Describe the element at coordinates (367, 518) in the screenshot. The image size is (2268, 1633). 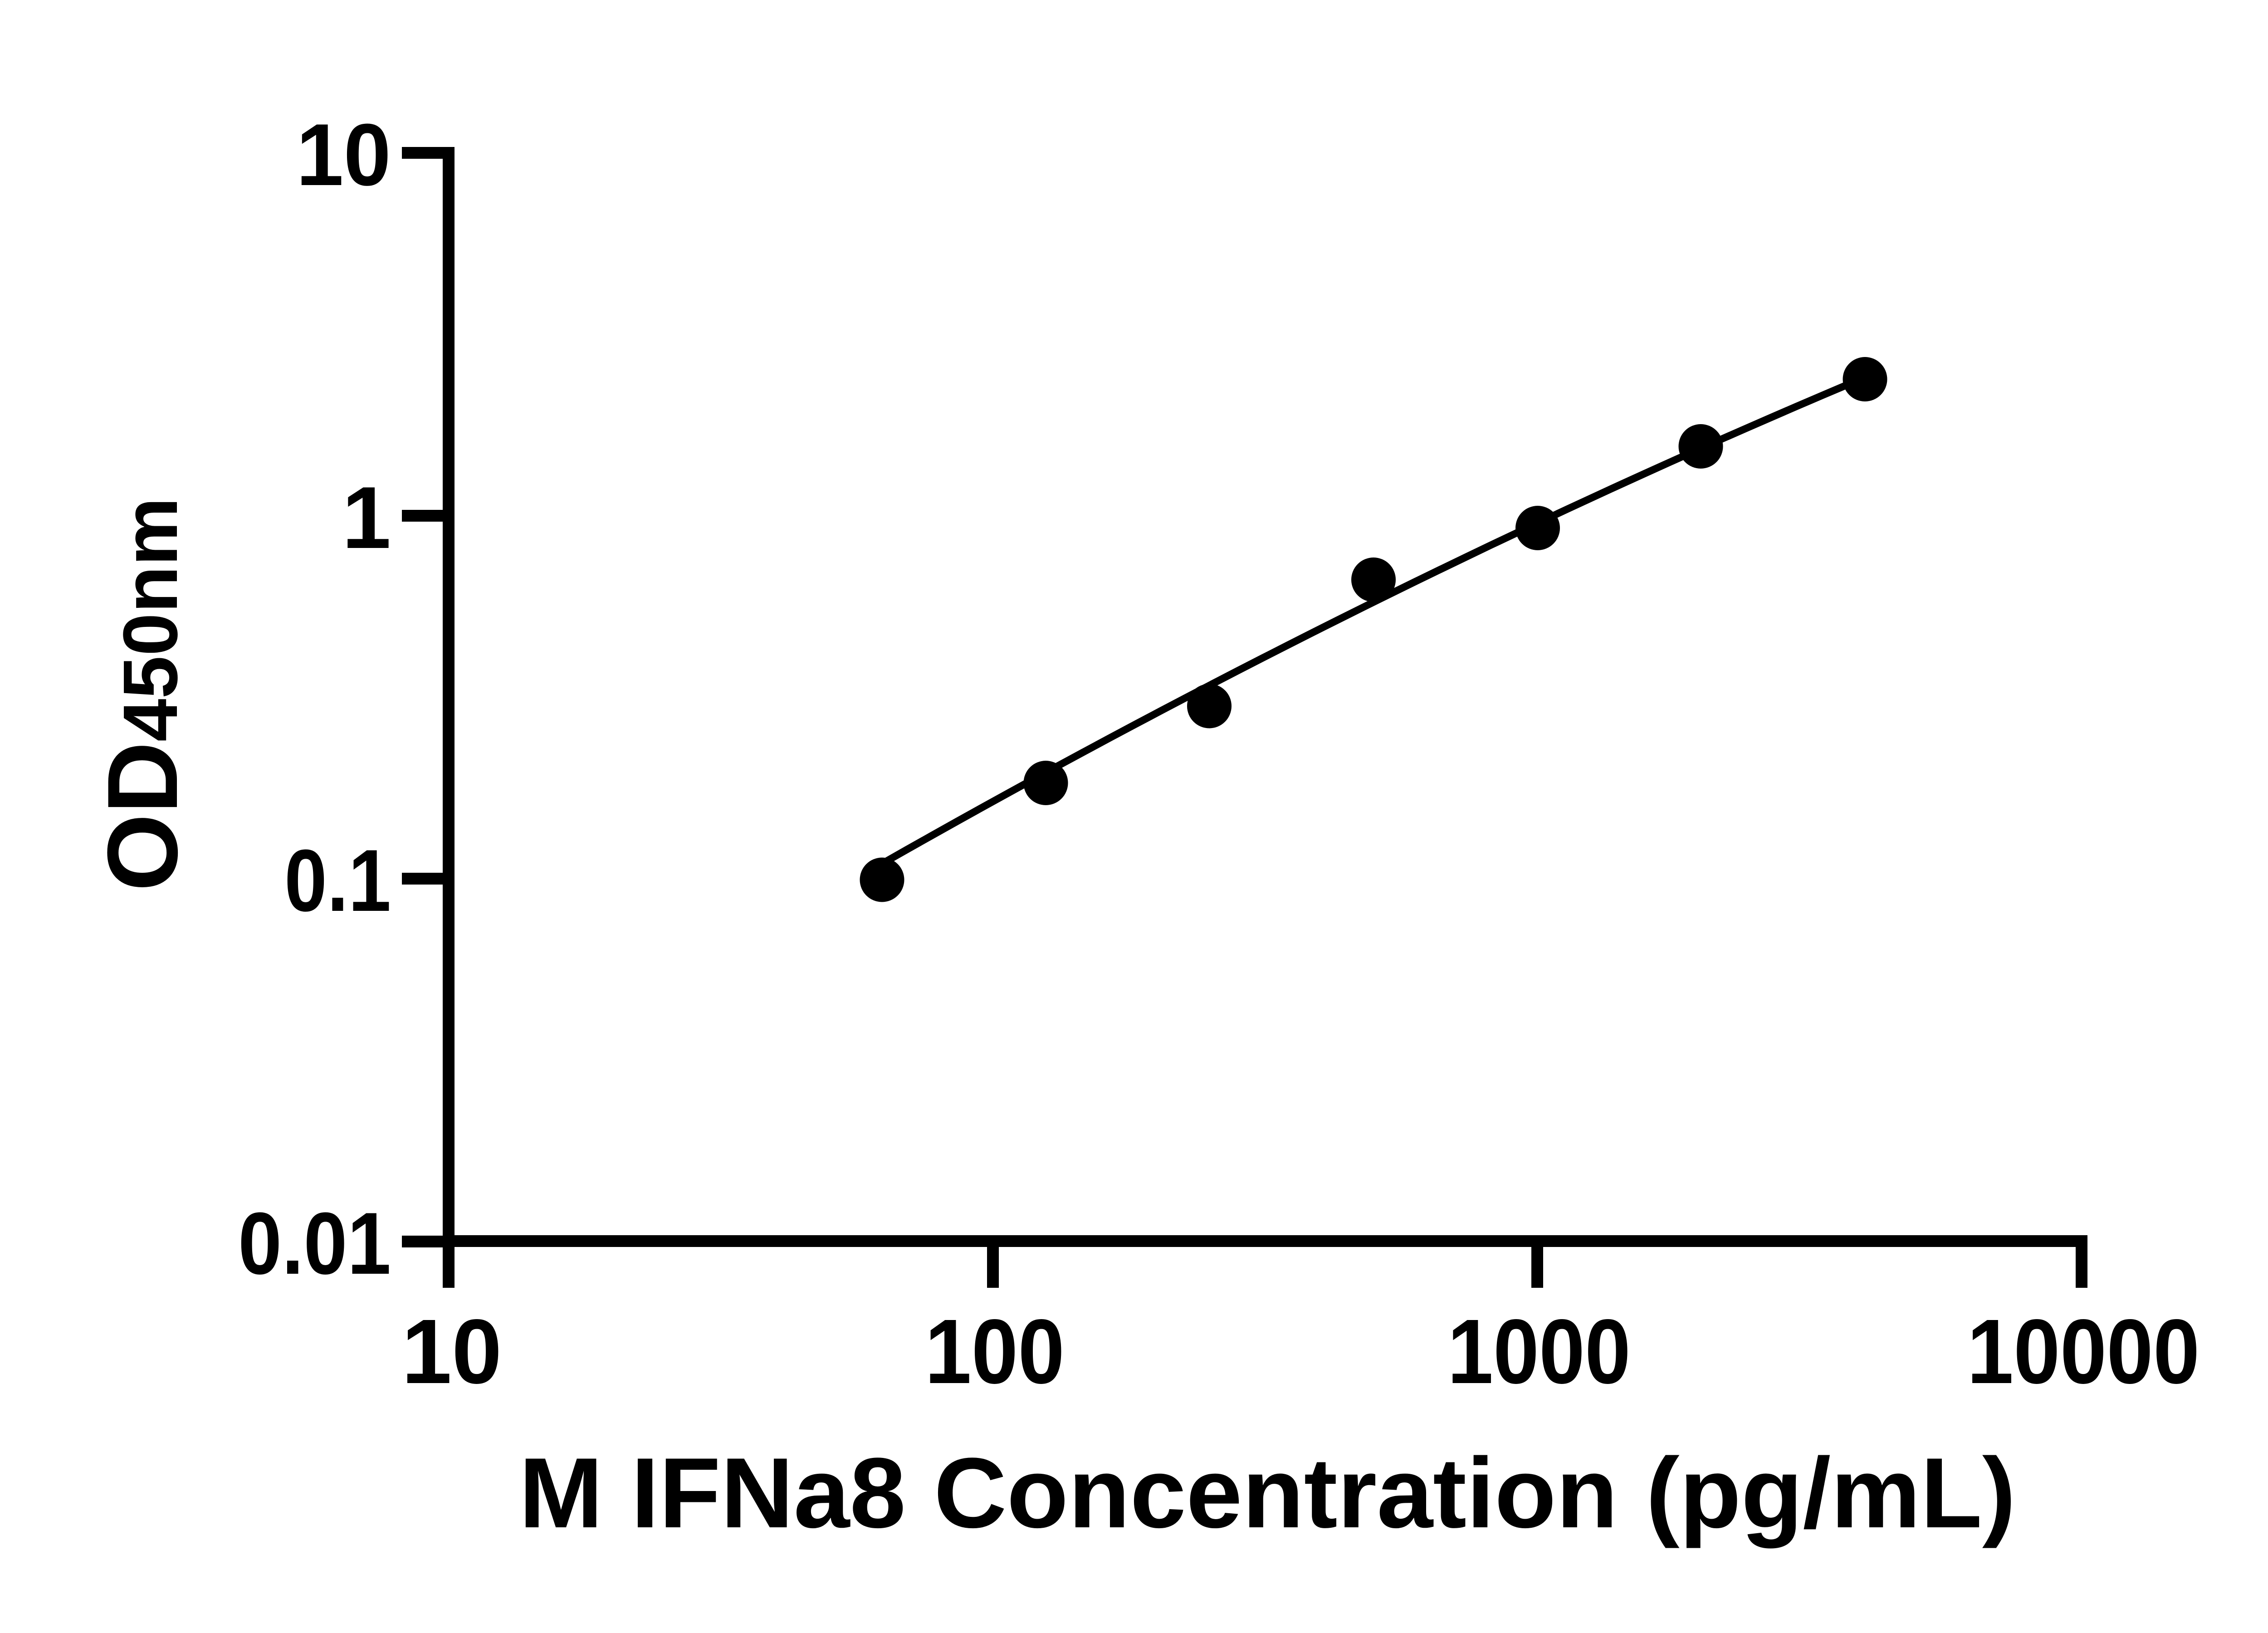
I see `svg-text: 1` at that location.